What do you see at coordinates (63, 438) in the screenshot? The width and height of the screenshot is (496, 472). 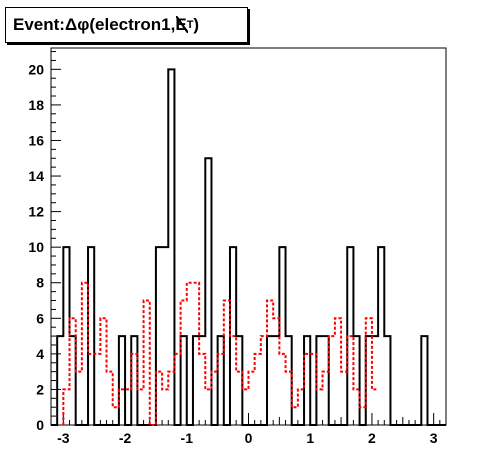 I see `x-tick-label: -3` at bounding box center [63, 438].